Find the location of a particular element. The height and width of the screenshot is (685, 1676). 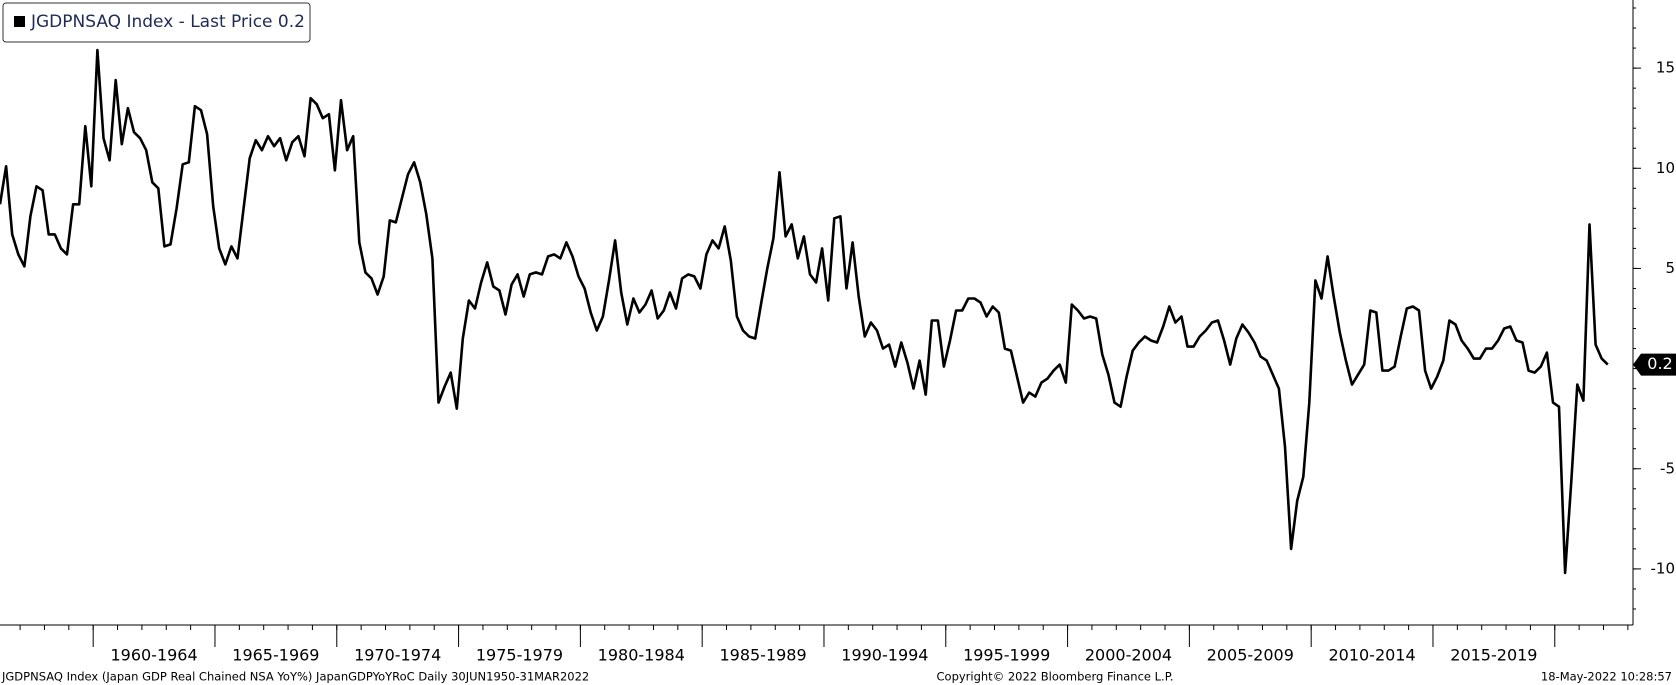

x-tick-label: 1965-1969 is located at coordinates (275, 655).